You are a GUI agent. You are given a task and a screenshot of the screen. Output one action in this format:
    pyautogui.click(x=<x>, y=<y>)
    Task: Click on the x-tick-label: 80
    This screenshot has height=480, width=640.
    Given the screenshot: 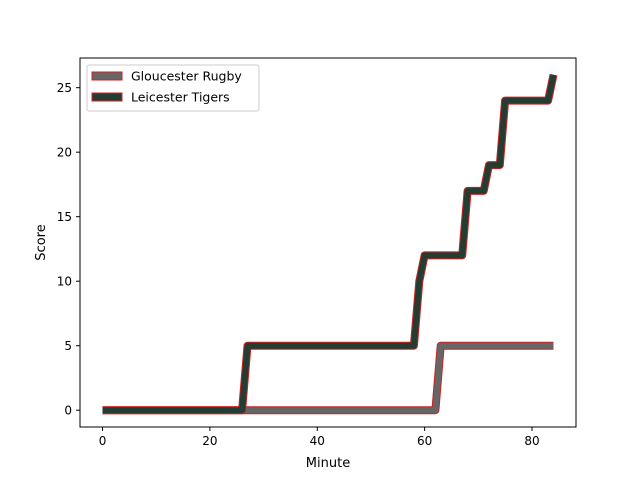 What is the action you would take?
    pyautogui.click(x=531, y=441)
    